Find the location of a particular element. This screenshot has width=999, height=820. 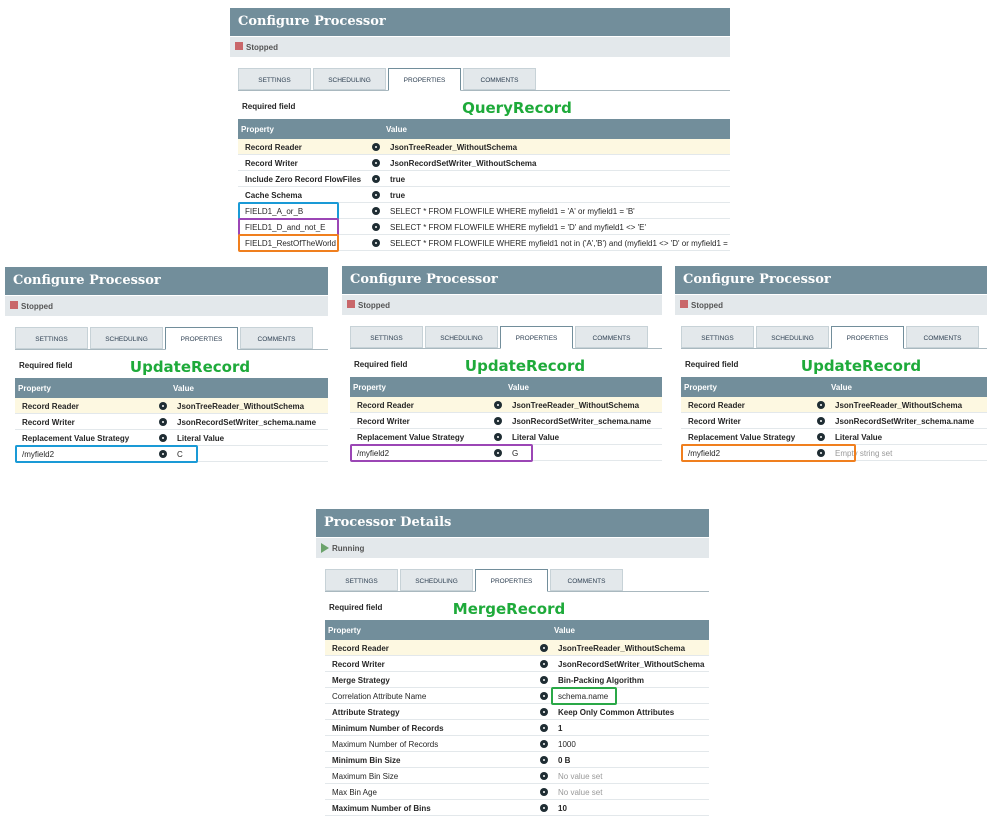

property-value: Keep Only Common Attributes is located at coordinates (616, 712).